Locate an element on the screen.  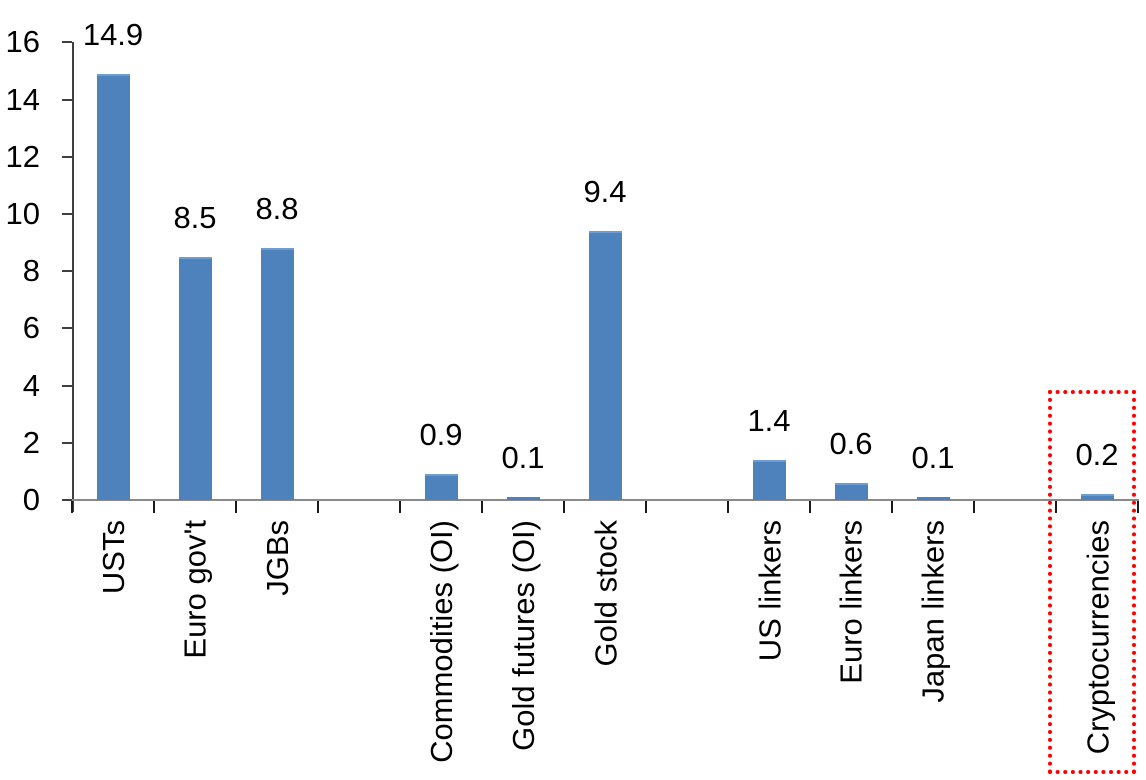
bar-us-linkers is located at coordinates (769, 479).